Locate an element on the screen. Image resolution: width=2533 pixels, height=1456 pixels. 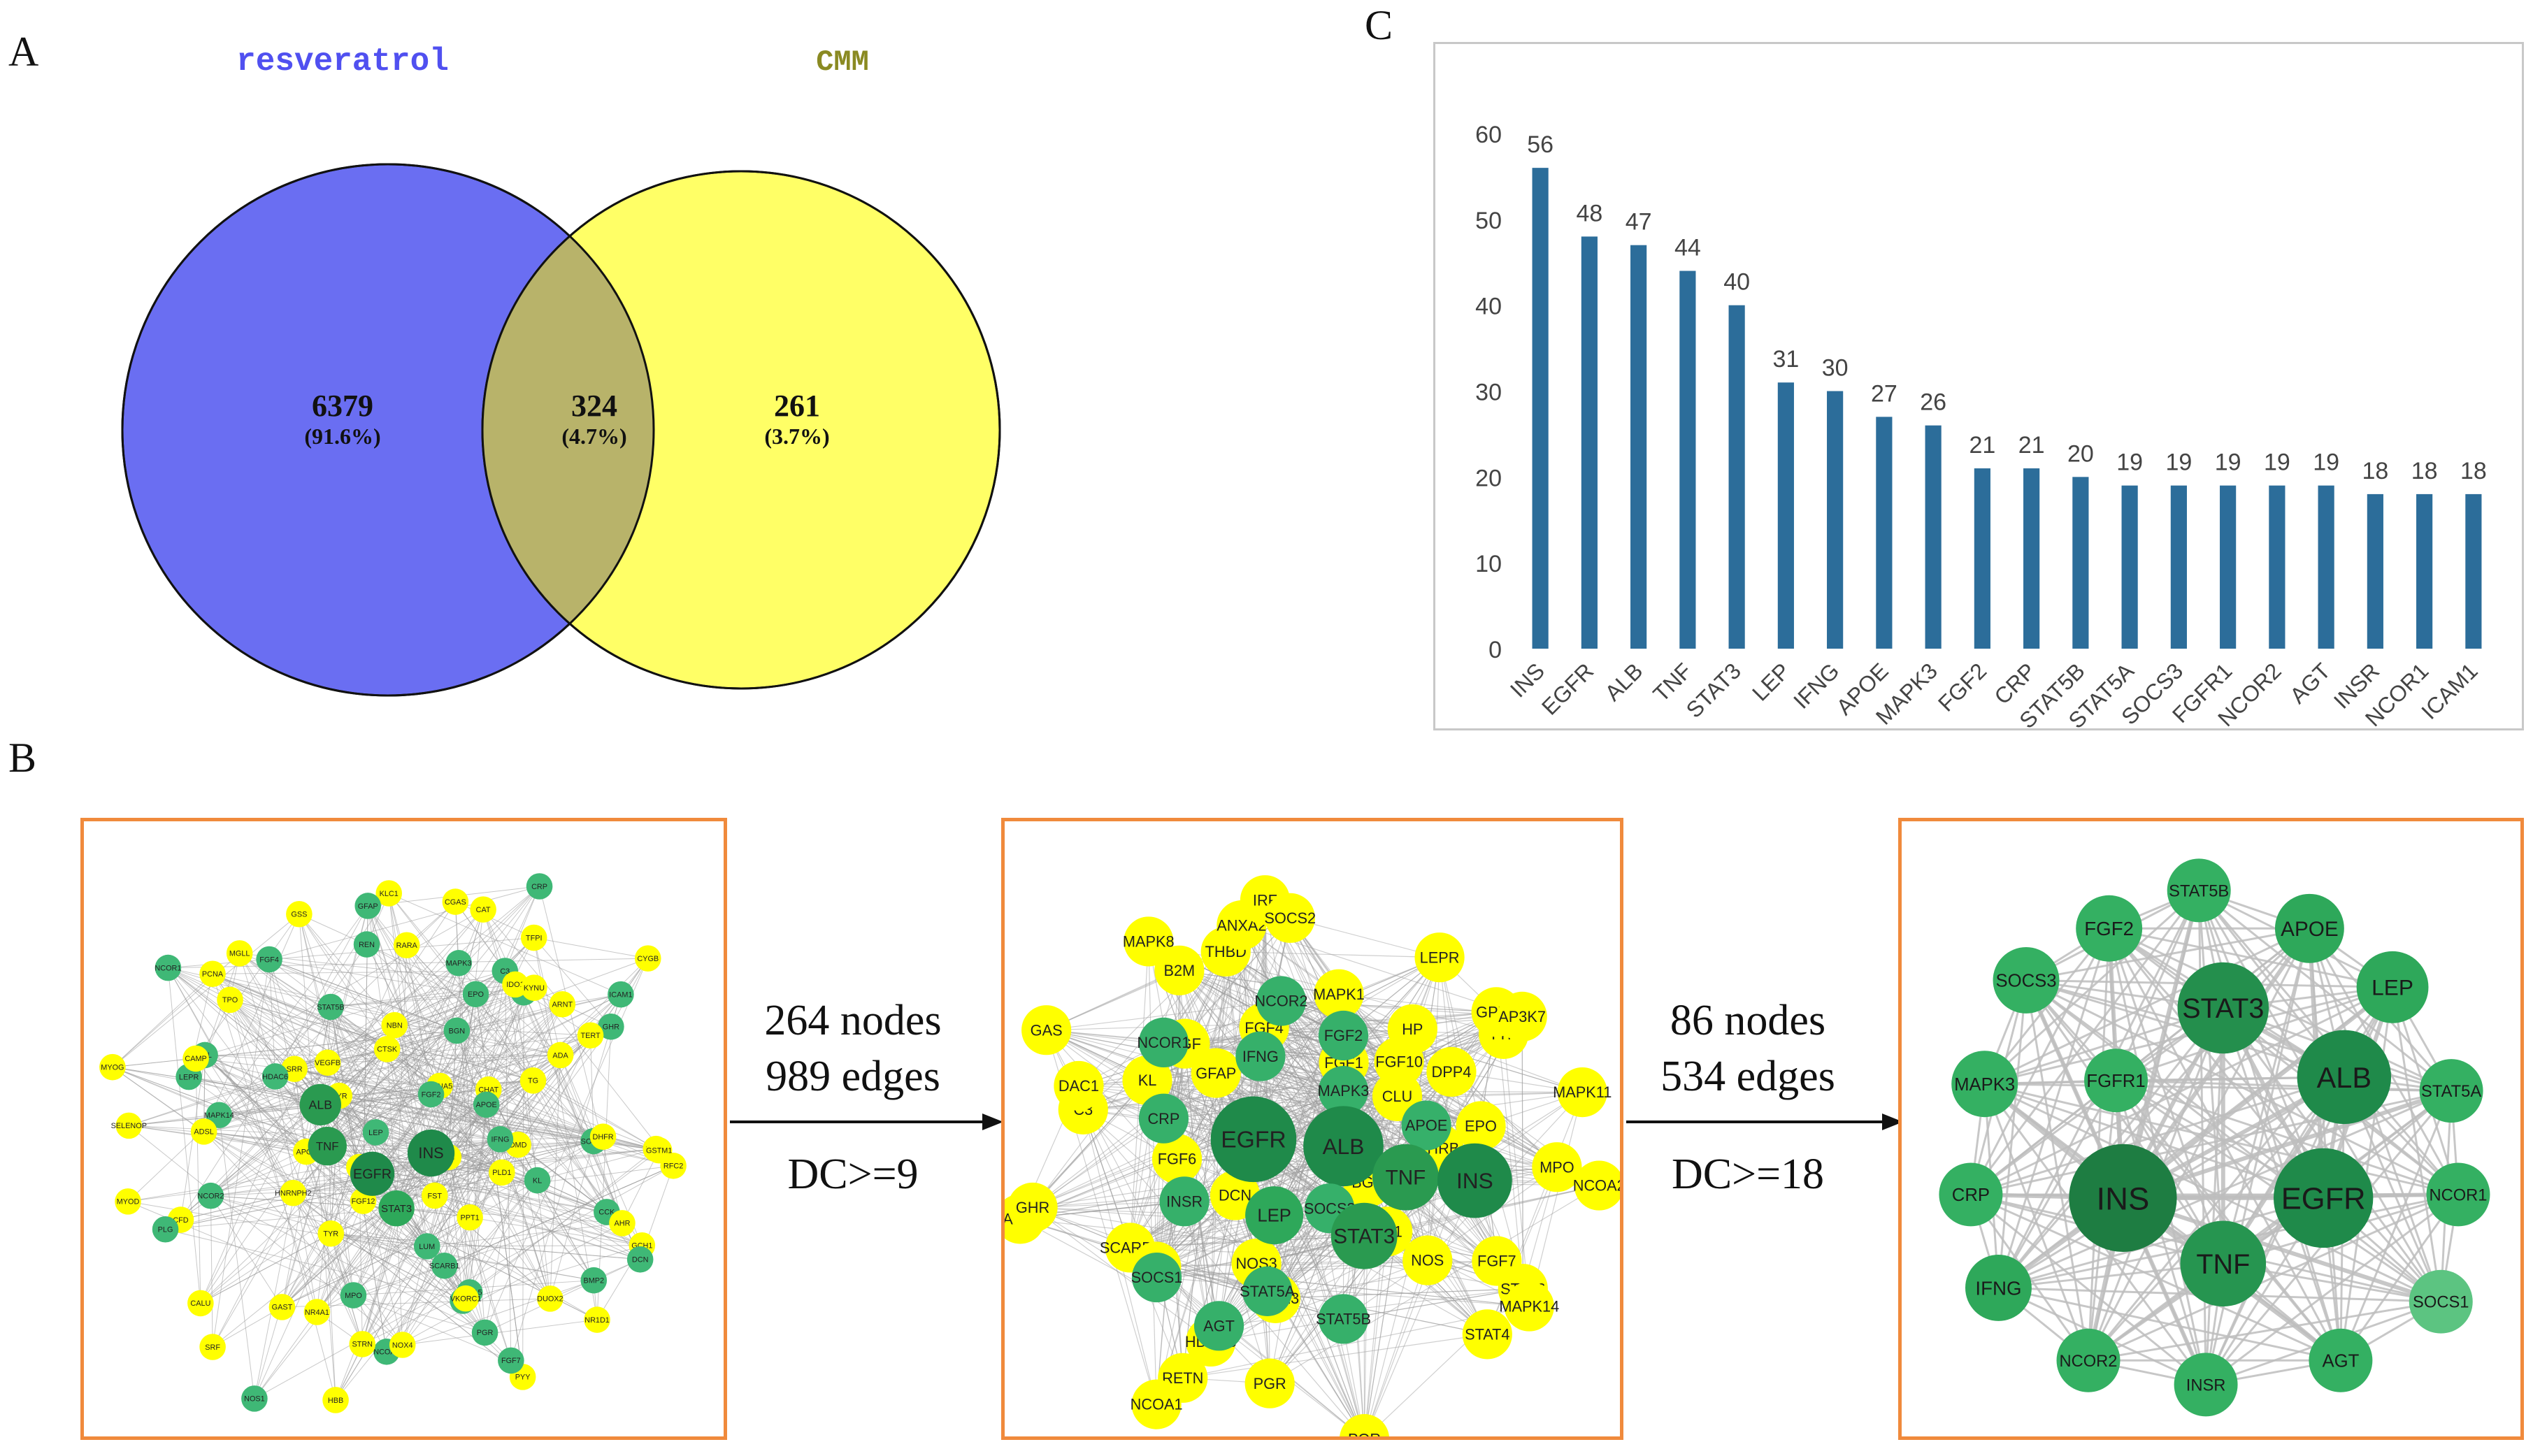
node-tert is located at coordinates (590, 1035).